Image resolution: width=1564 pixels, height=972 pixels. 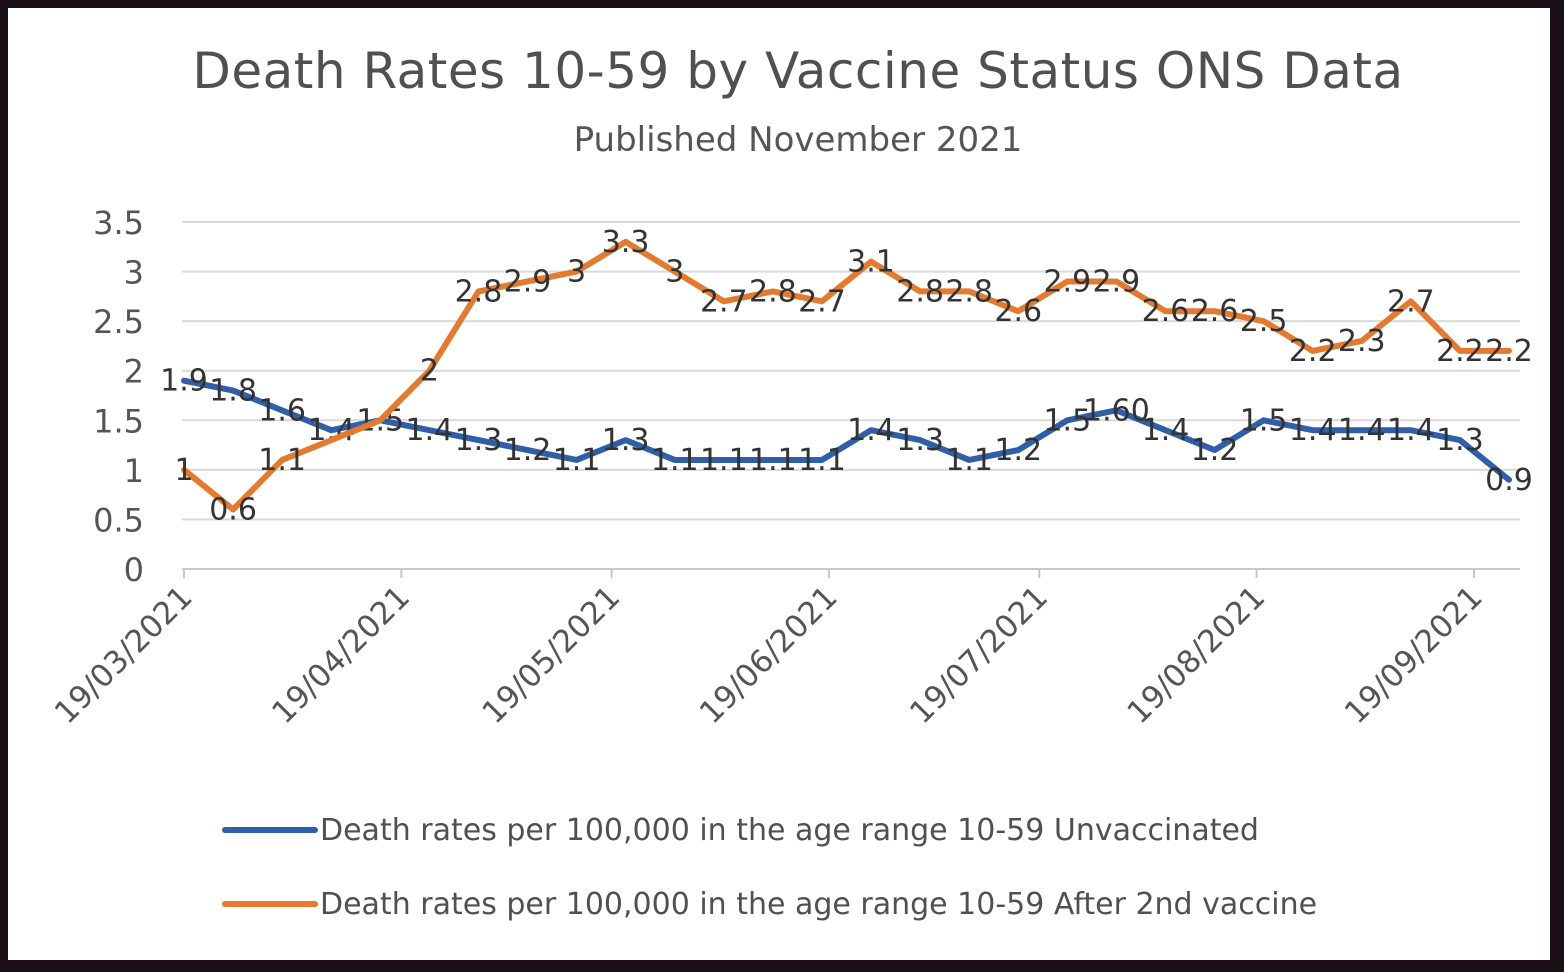 I want to click on data-label: 0.6, so click(x=233, y=510).